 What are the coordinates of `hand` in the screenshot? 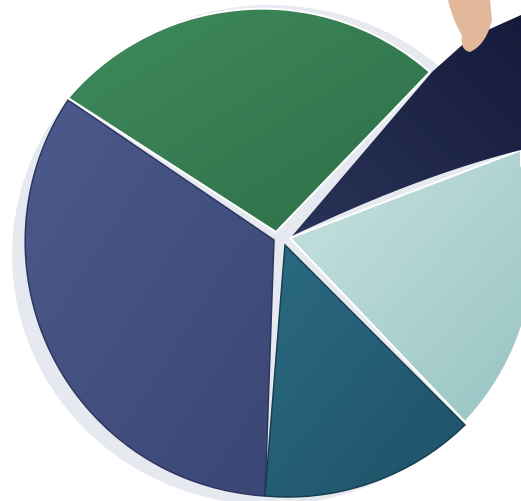 It's located at (470, 26).